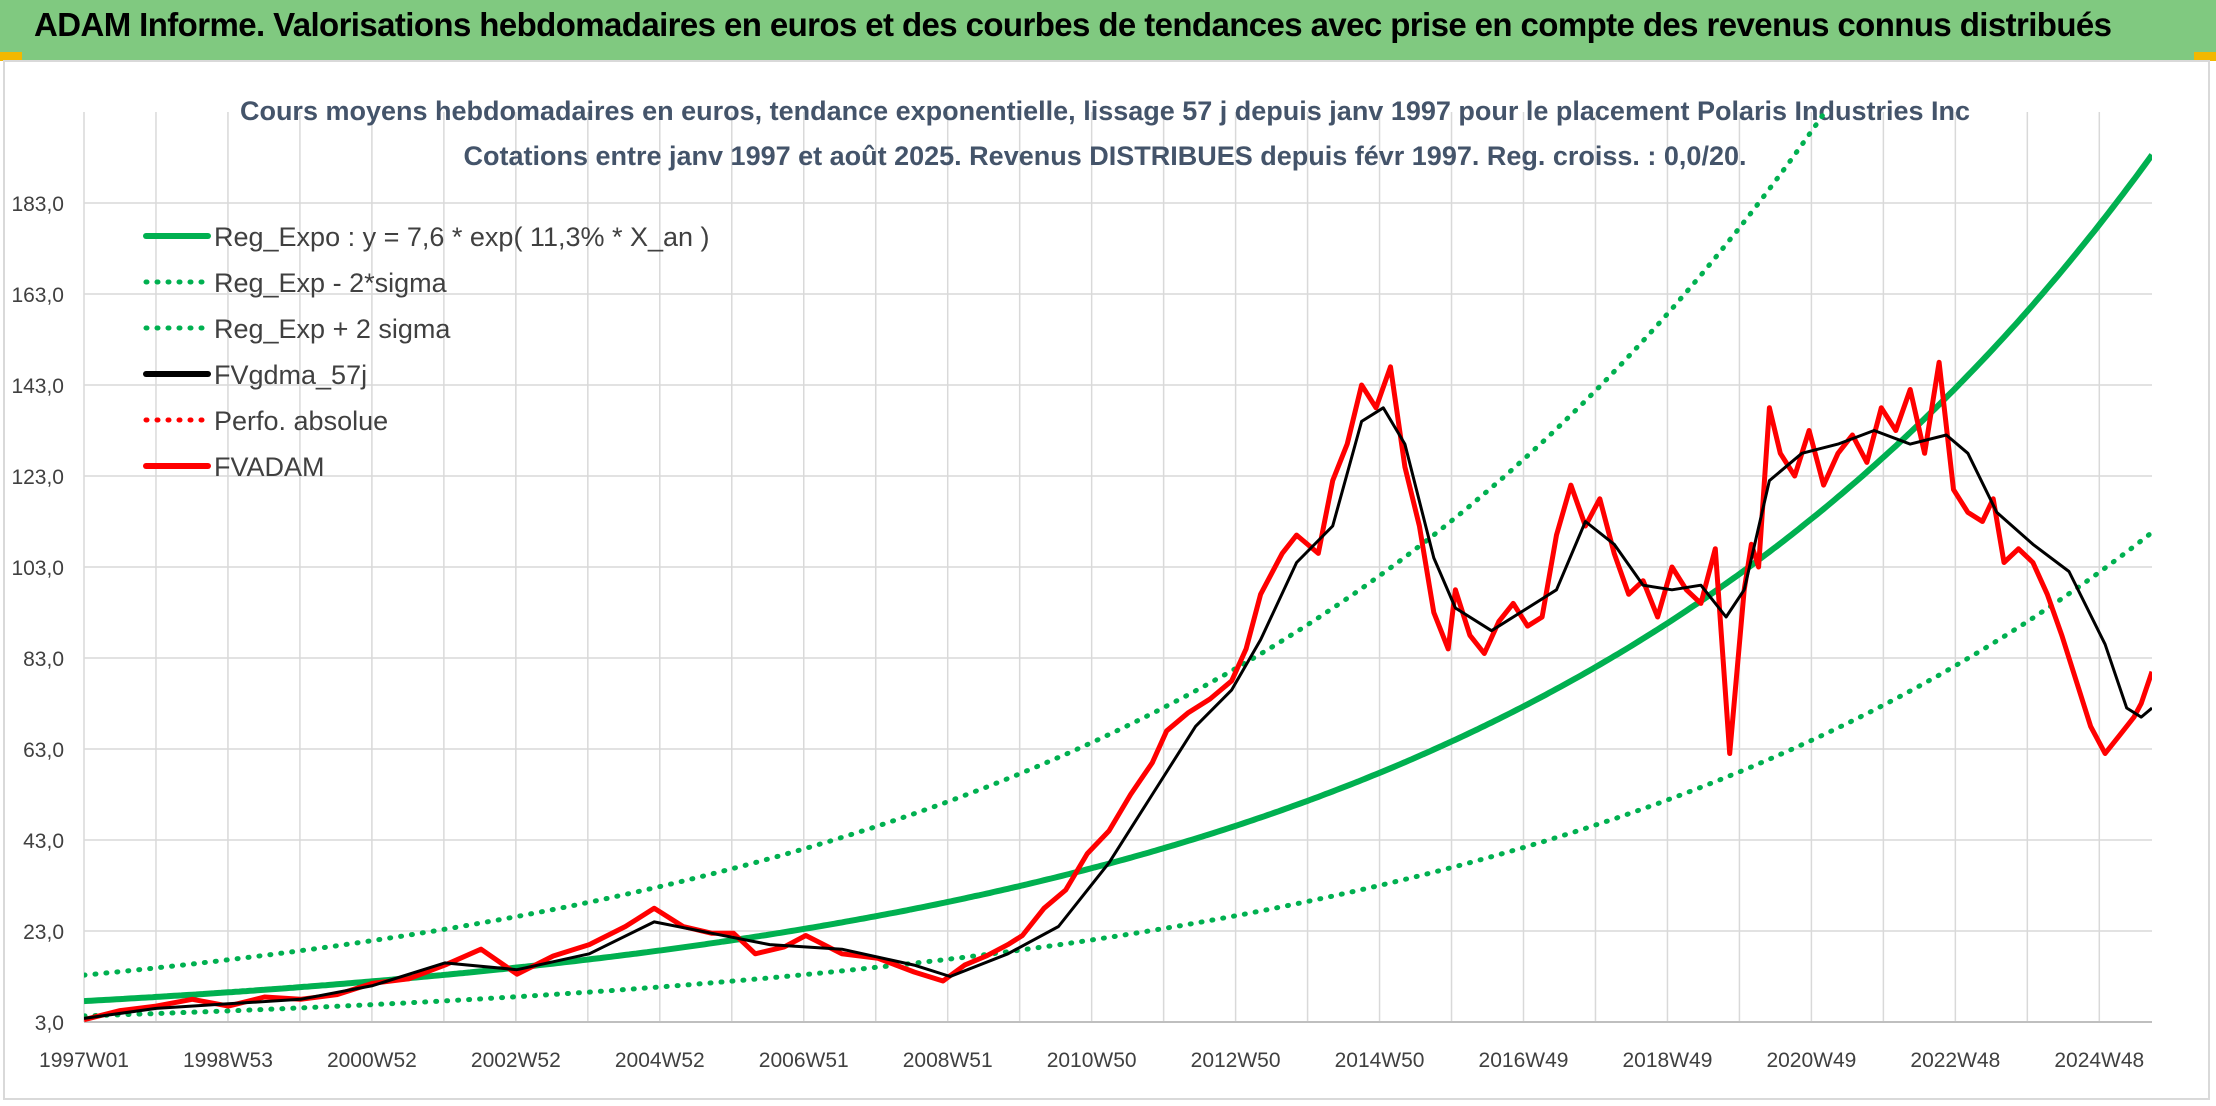  Describe the element at coordinates (331, 283) in the screenshot. I see `legend-label: Reg_Exp - 2*sigma` at that location.